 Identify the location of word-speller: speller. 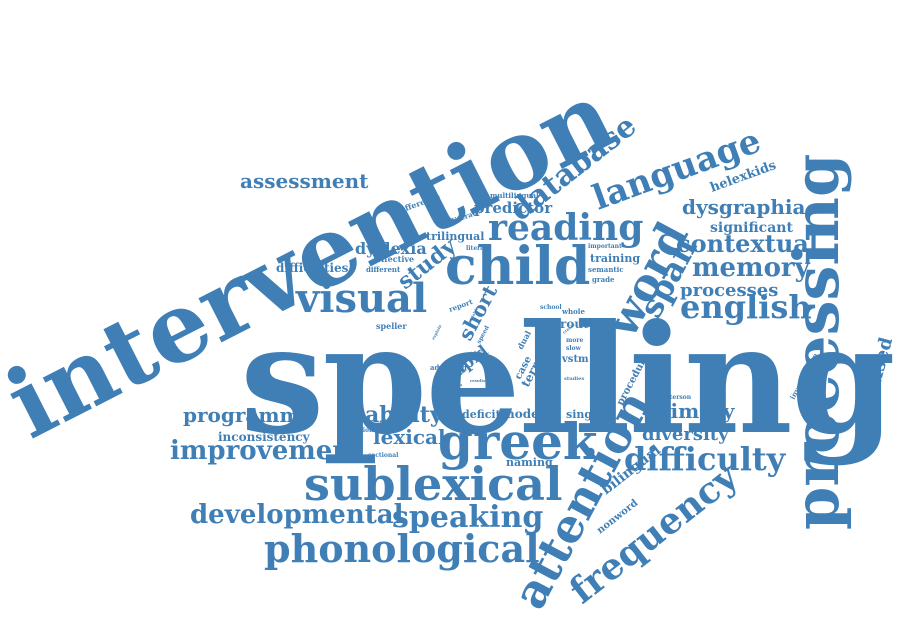
(391, 326).